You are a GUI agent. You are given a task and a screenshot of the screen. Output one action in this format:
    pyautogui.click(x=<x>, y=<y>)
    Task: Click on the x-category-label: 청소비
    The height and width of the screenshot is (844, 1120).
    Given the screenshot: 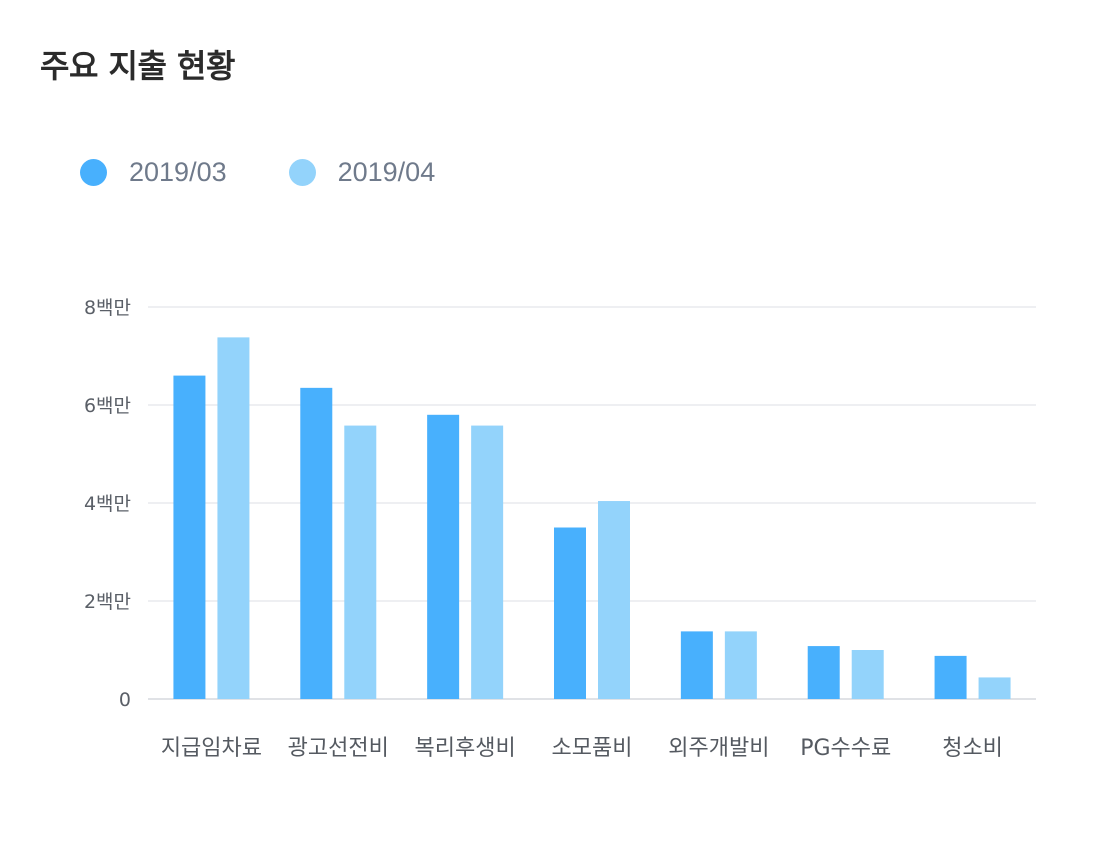 What is the action you would take?
    pyautogui.click(x=972, y=748)
    